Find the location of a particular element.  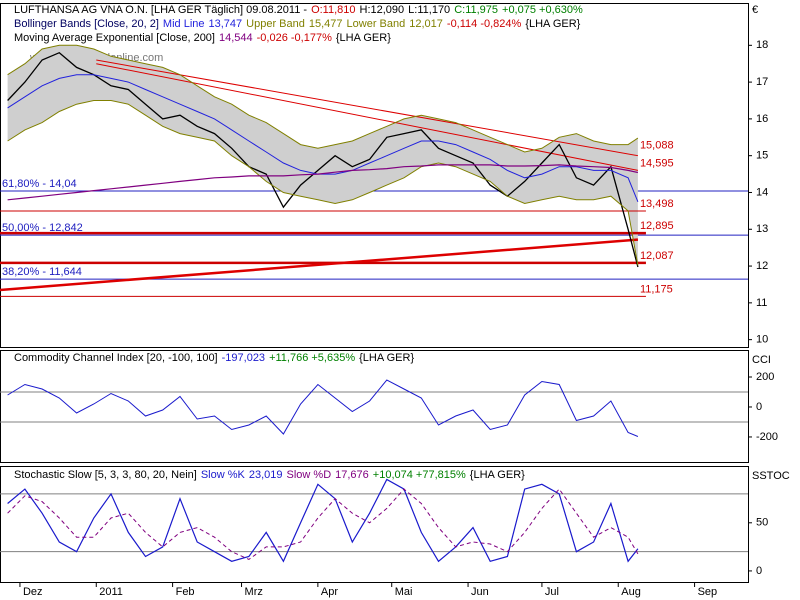

ohlc-value: O:11,810 is located at coordinates (333, 10).